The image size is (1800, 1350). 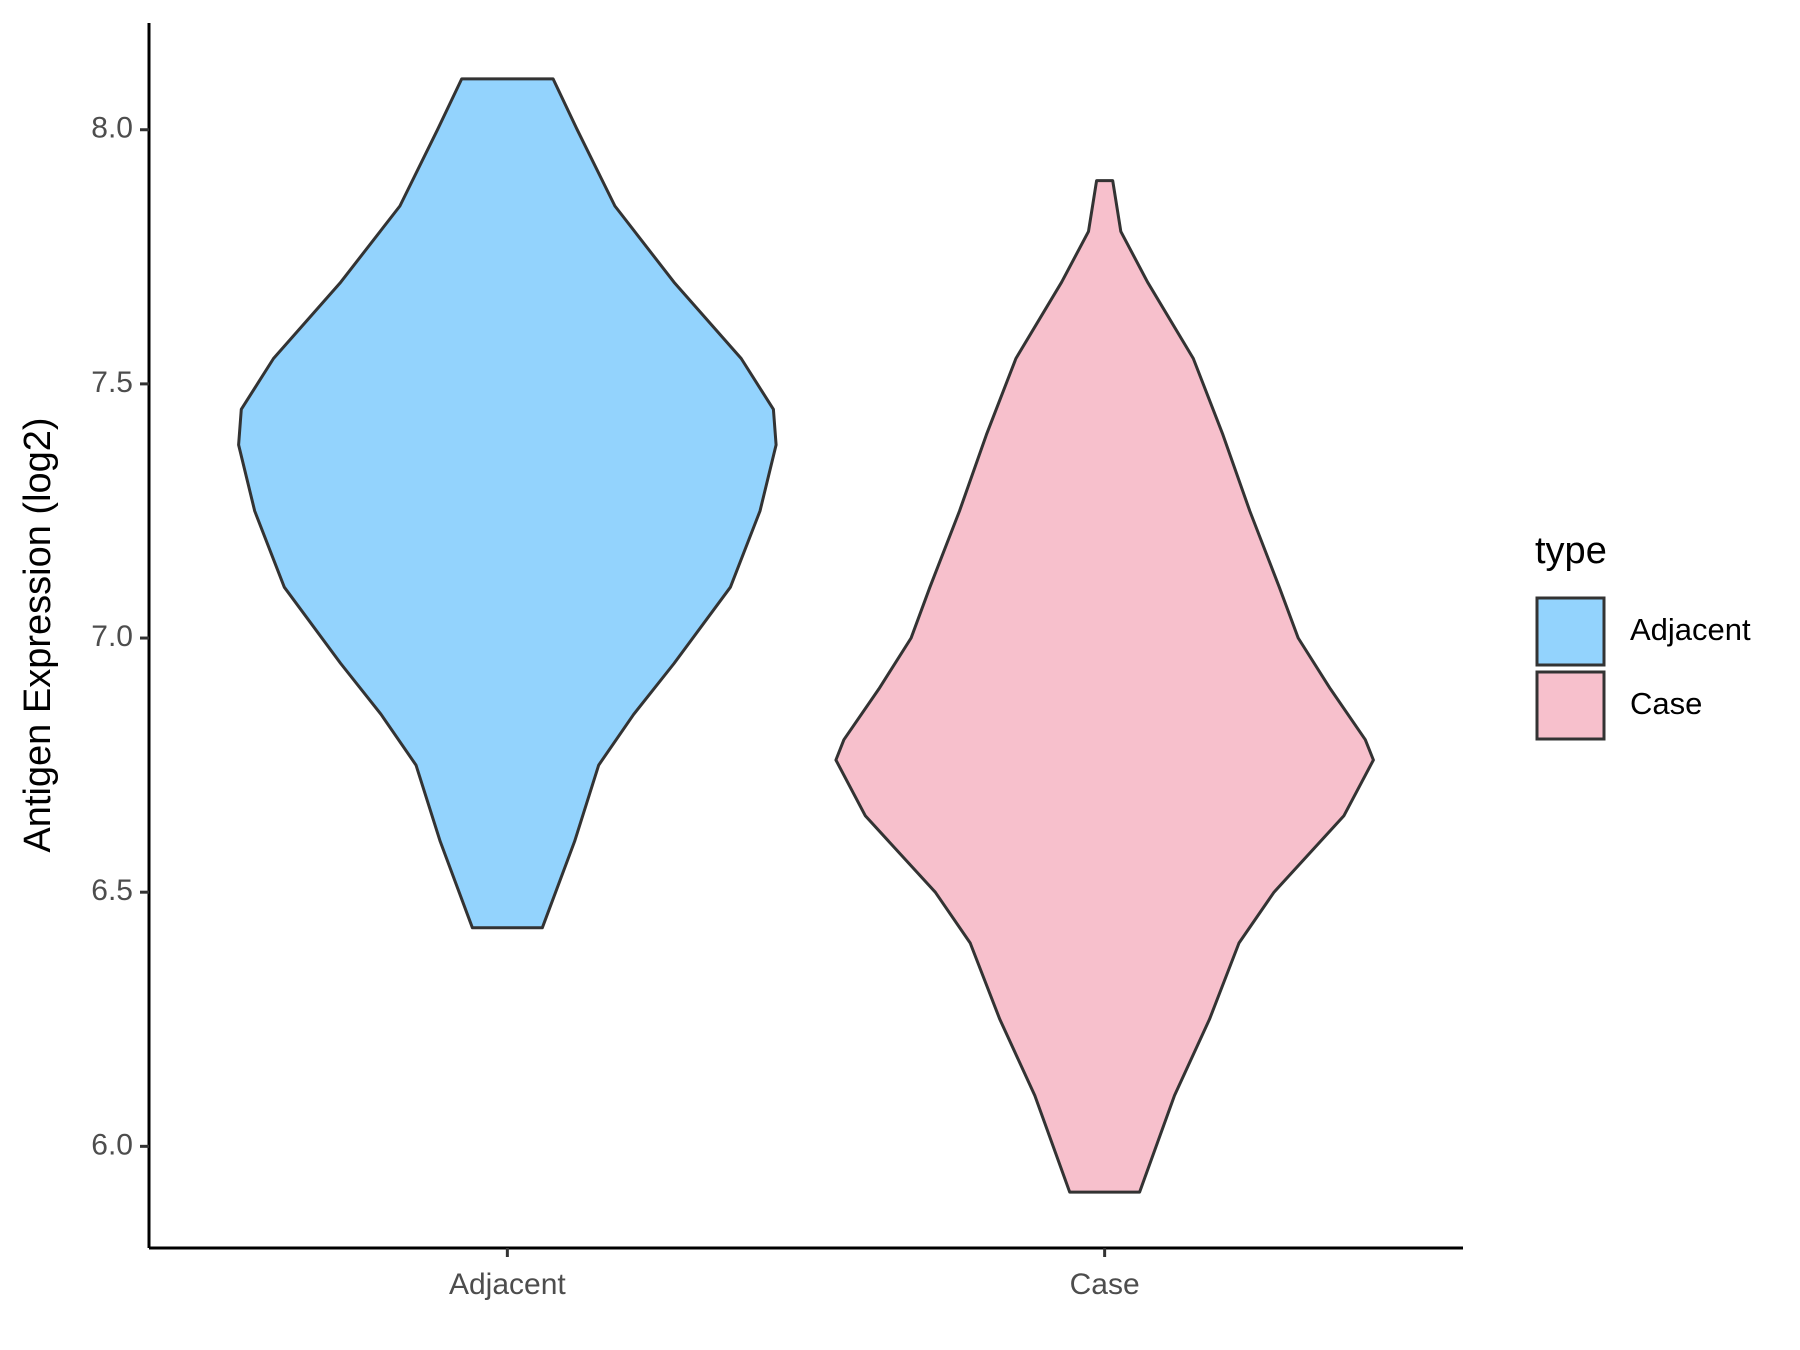 What do you see at coordinates (1690, 629) in the screenshot?
I see `legend-label: Adjacent` at bounding box center [1690, 629].